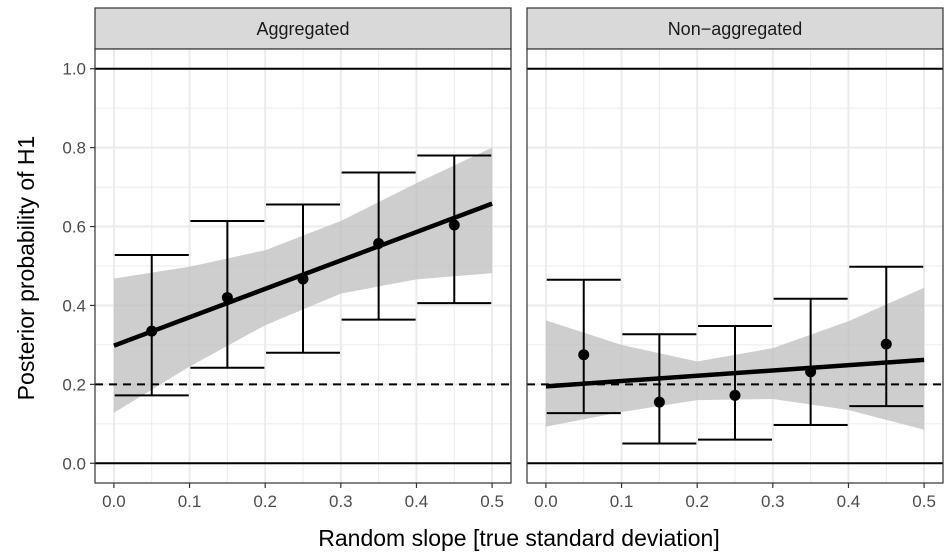  Describe the element at coordinates (114, 501) in the screenshot. I see `x-tick-label-aggregated: 0.0` at that location.